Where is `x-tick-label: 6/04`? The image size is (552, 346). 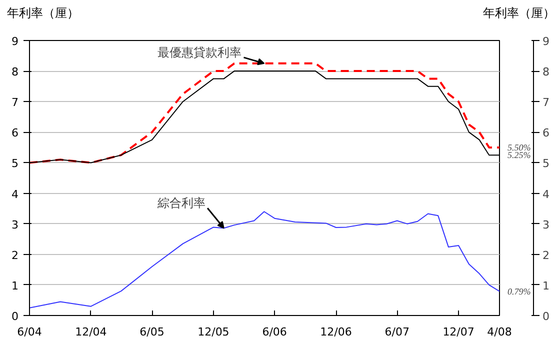
x-tick-label: 6/04 is located at coordinates (29, 332).